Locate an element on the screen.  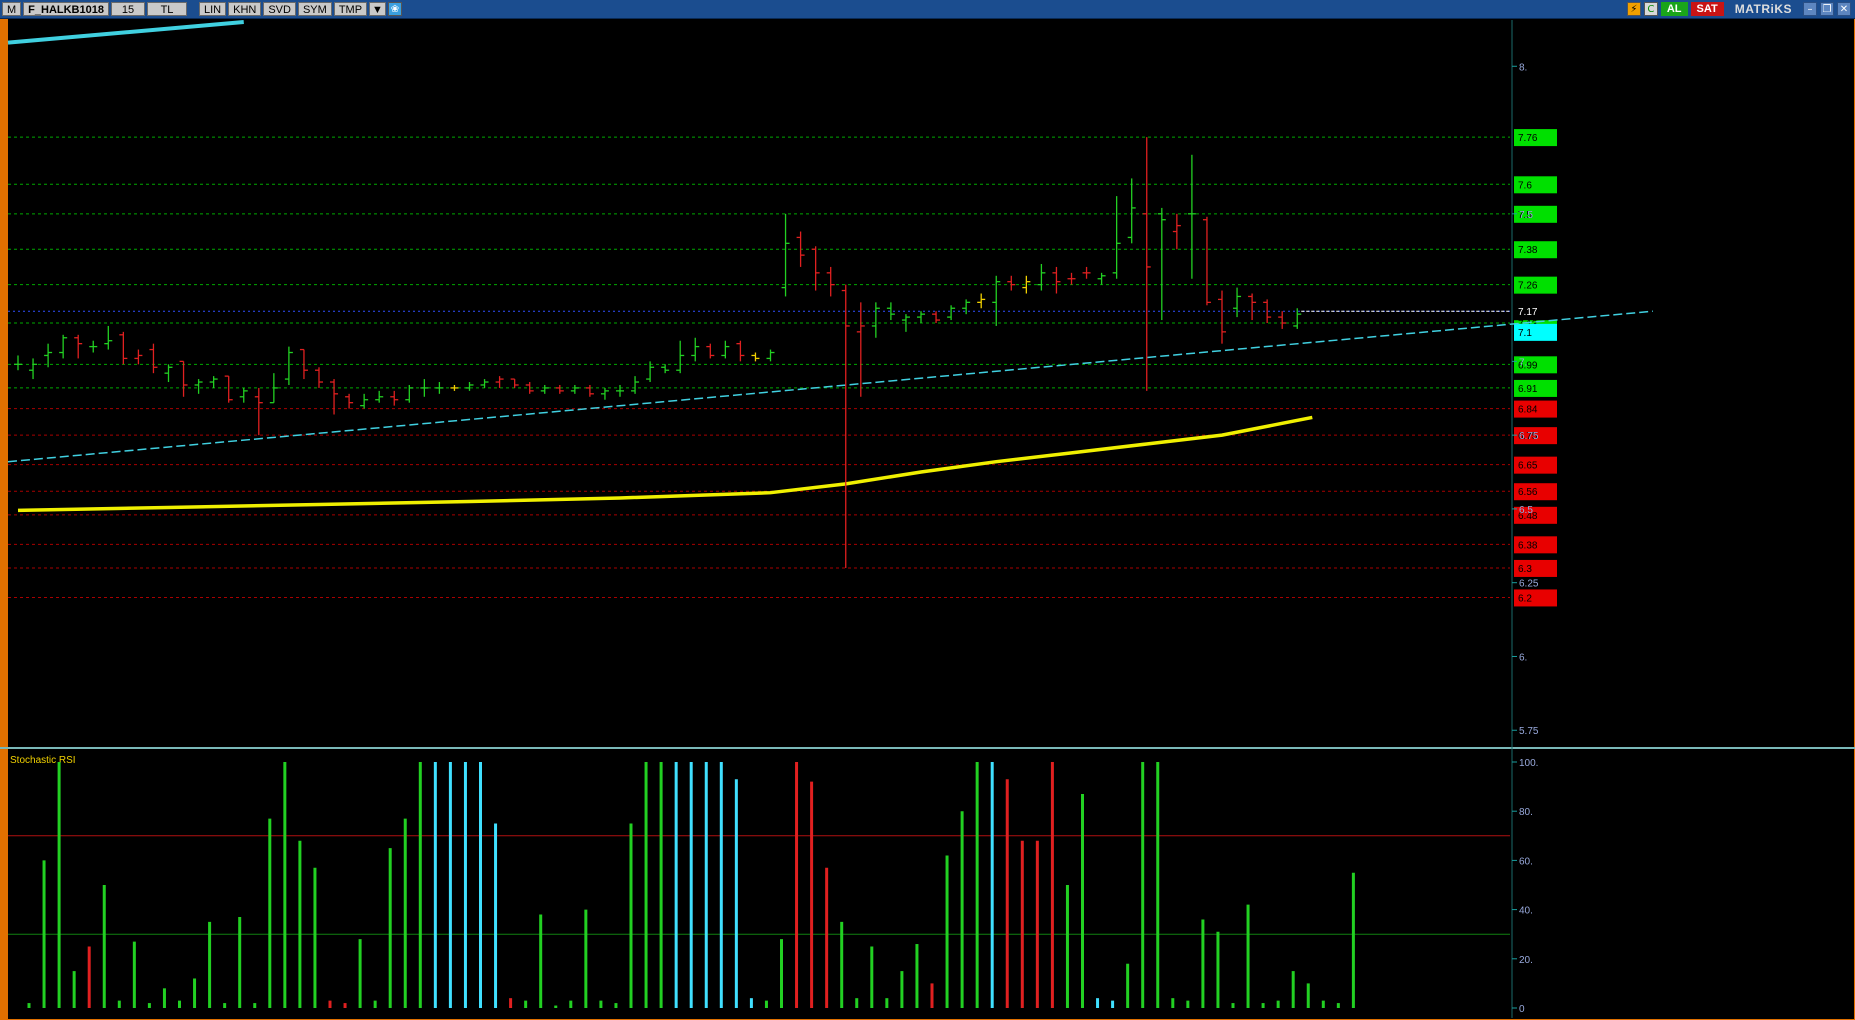
sell-button: SAT is located at coordinates (1707, 9).